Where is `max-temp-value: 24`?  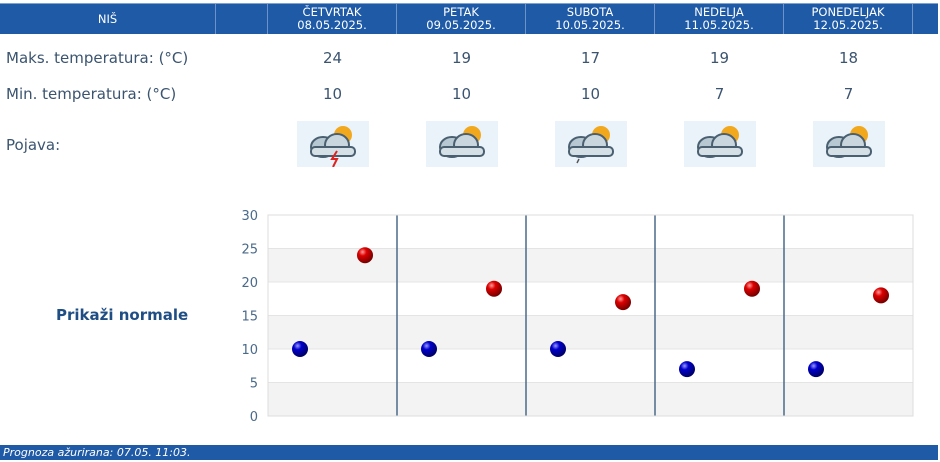
max-temp-value: 24 is located at coordinates (332, 58).